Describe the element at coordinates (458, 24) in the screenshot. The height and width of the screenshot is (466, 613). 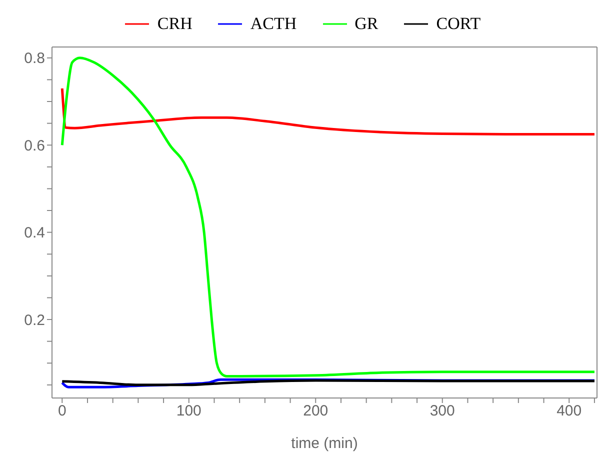
I see `legend-label: CORT` at that location.